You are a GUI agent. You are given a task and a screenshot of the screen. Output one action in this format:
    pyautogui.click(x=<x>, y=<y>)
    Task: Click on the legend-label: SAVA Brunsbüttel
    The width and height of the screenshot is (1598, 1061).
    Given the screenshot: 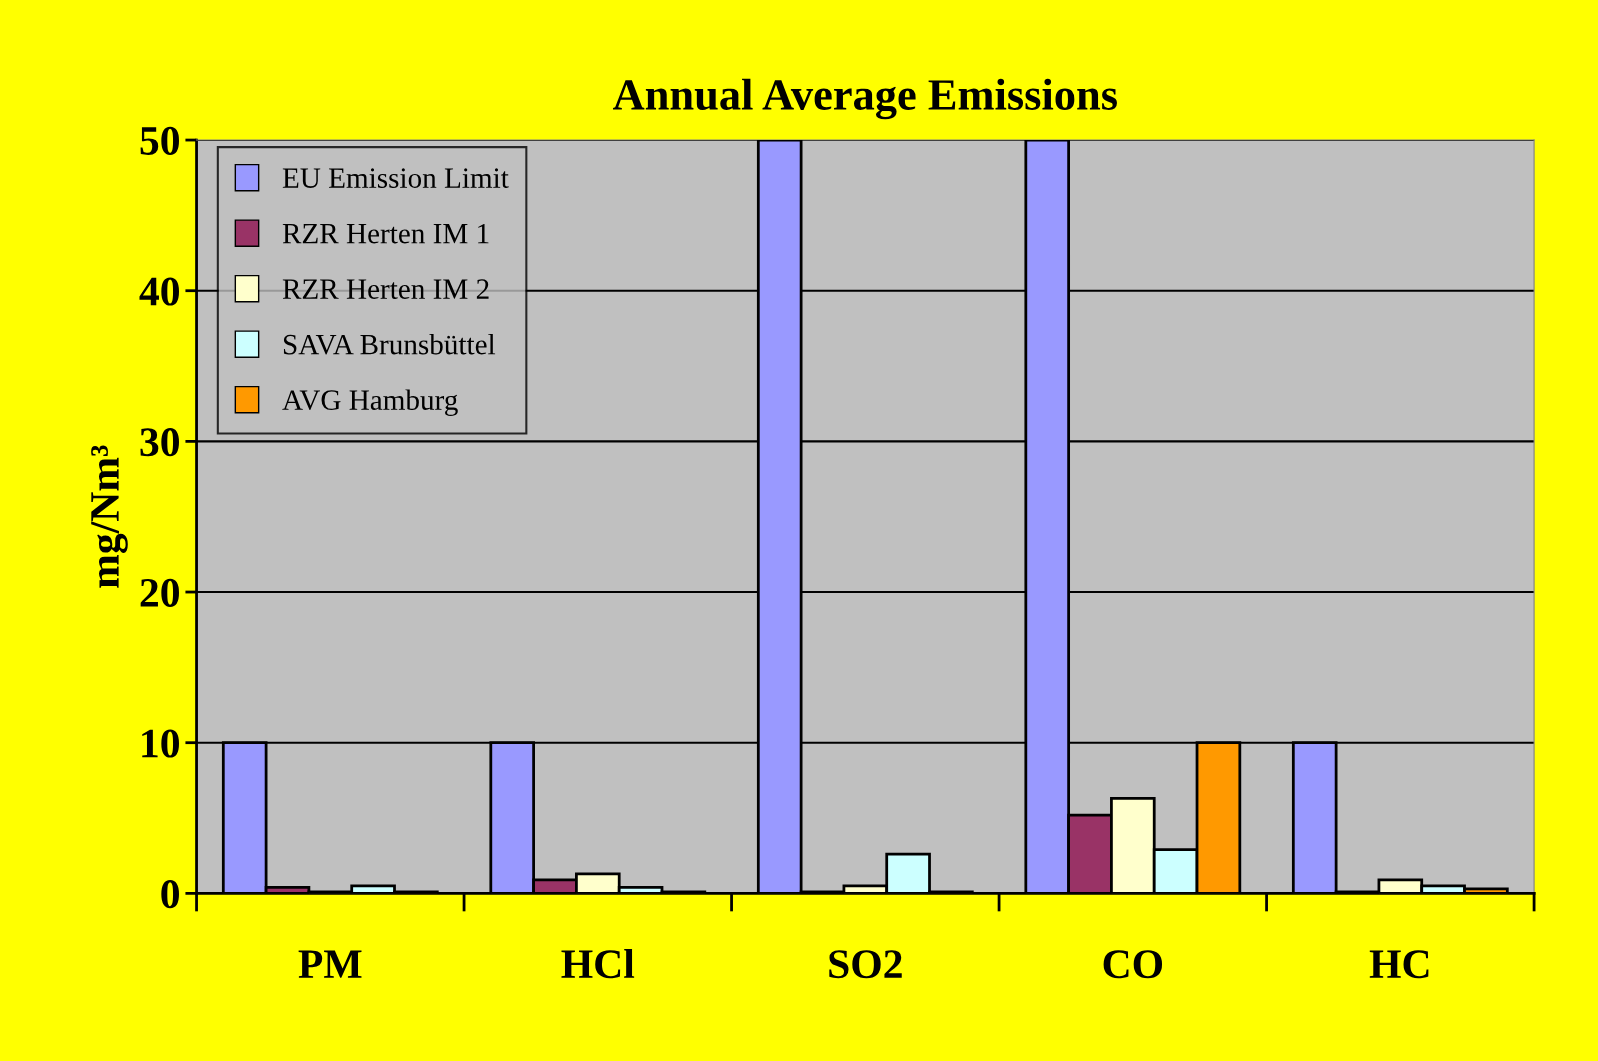 What is the action you would take?
    pyautogui.click(x=389, y=344)
    